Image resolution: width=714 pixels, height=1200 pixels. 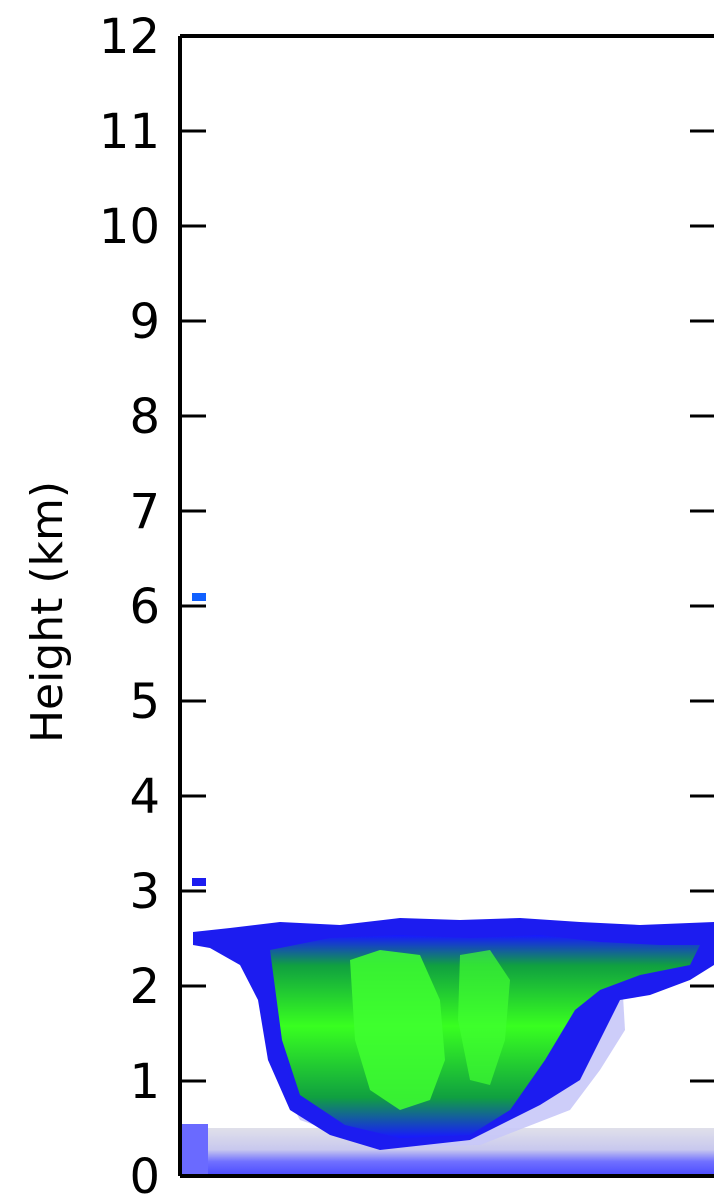 What do you see at coordinates (144, 1082) in the screenshot?
I see `y-tick-label: 1` at bounding box center [144, 1082].